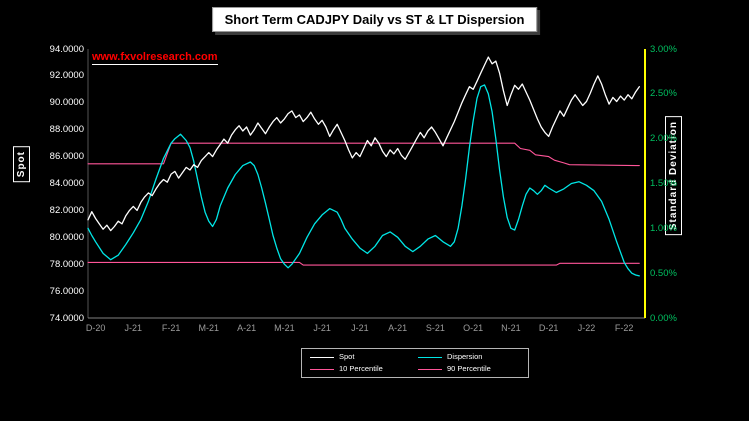 Image resolution: width=749 pixels, height=421 pixels. Describe the element at coordinates (363, 154) in the screenshot. I see `p90-line` at that location.